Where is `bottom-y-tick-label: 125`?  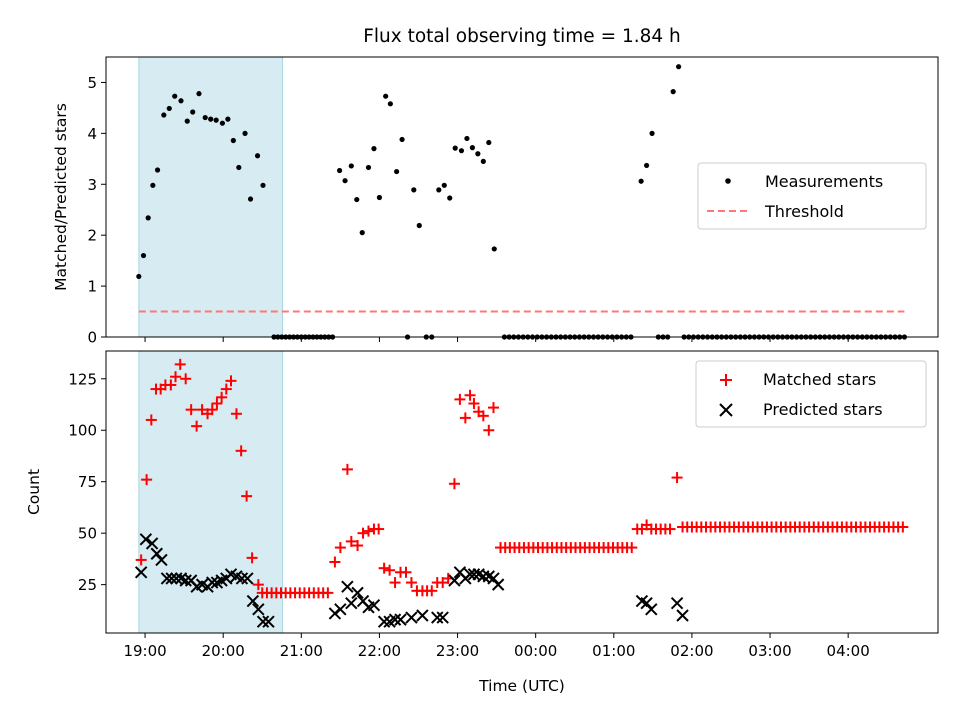 bottom-y-tick-label: 125 is located at coordinates (82, 379).